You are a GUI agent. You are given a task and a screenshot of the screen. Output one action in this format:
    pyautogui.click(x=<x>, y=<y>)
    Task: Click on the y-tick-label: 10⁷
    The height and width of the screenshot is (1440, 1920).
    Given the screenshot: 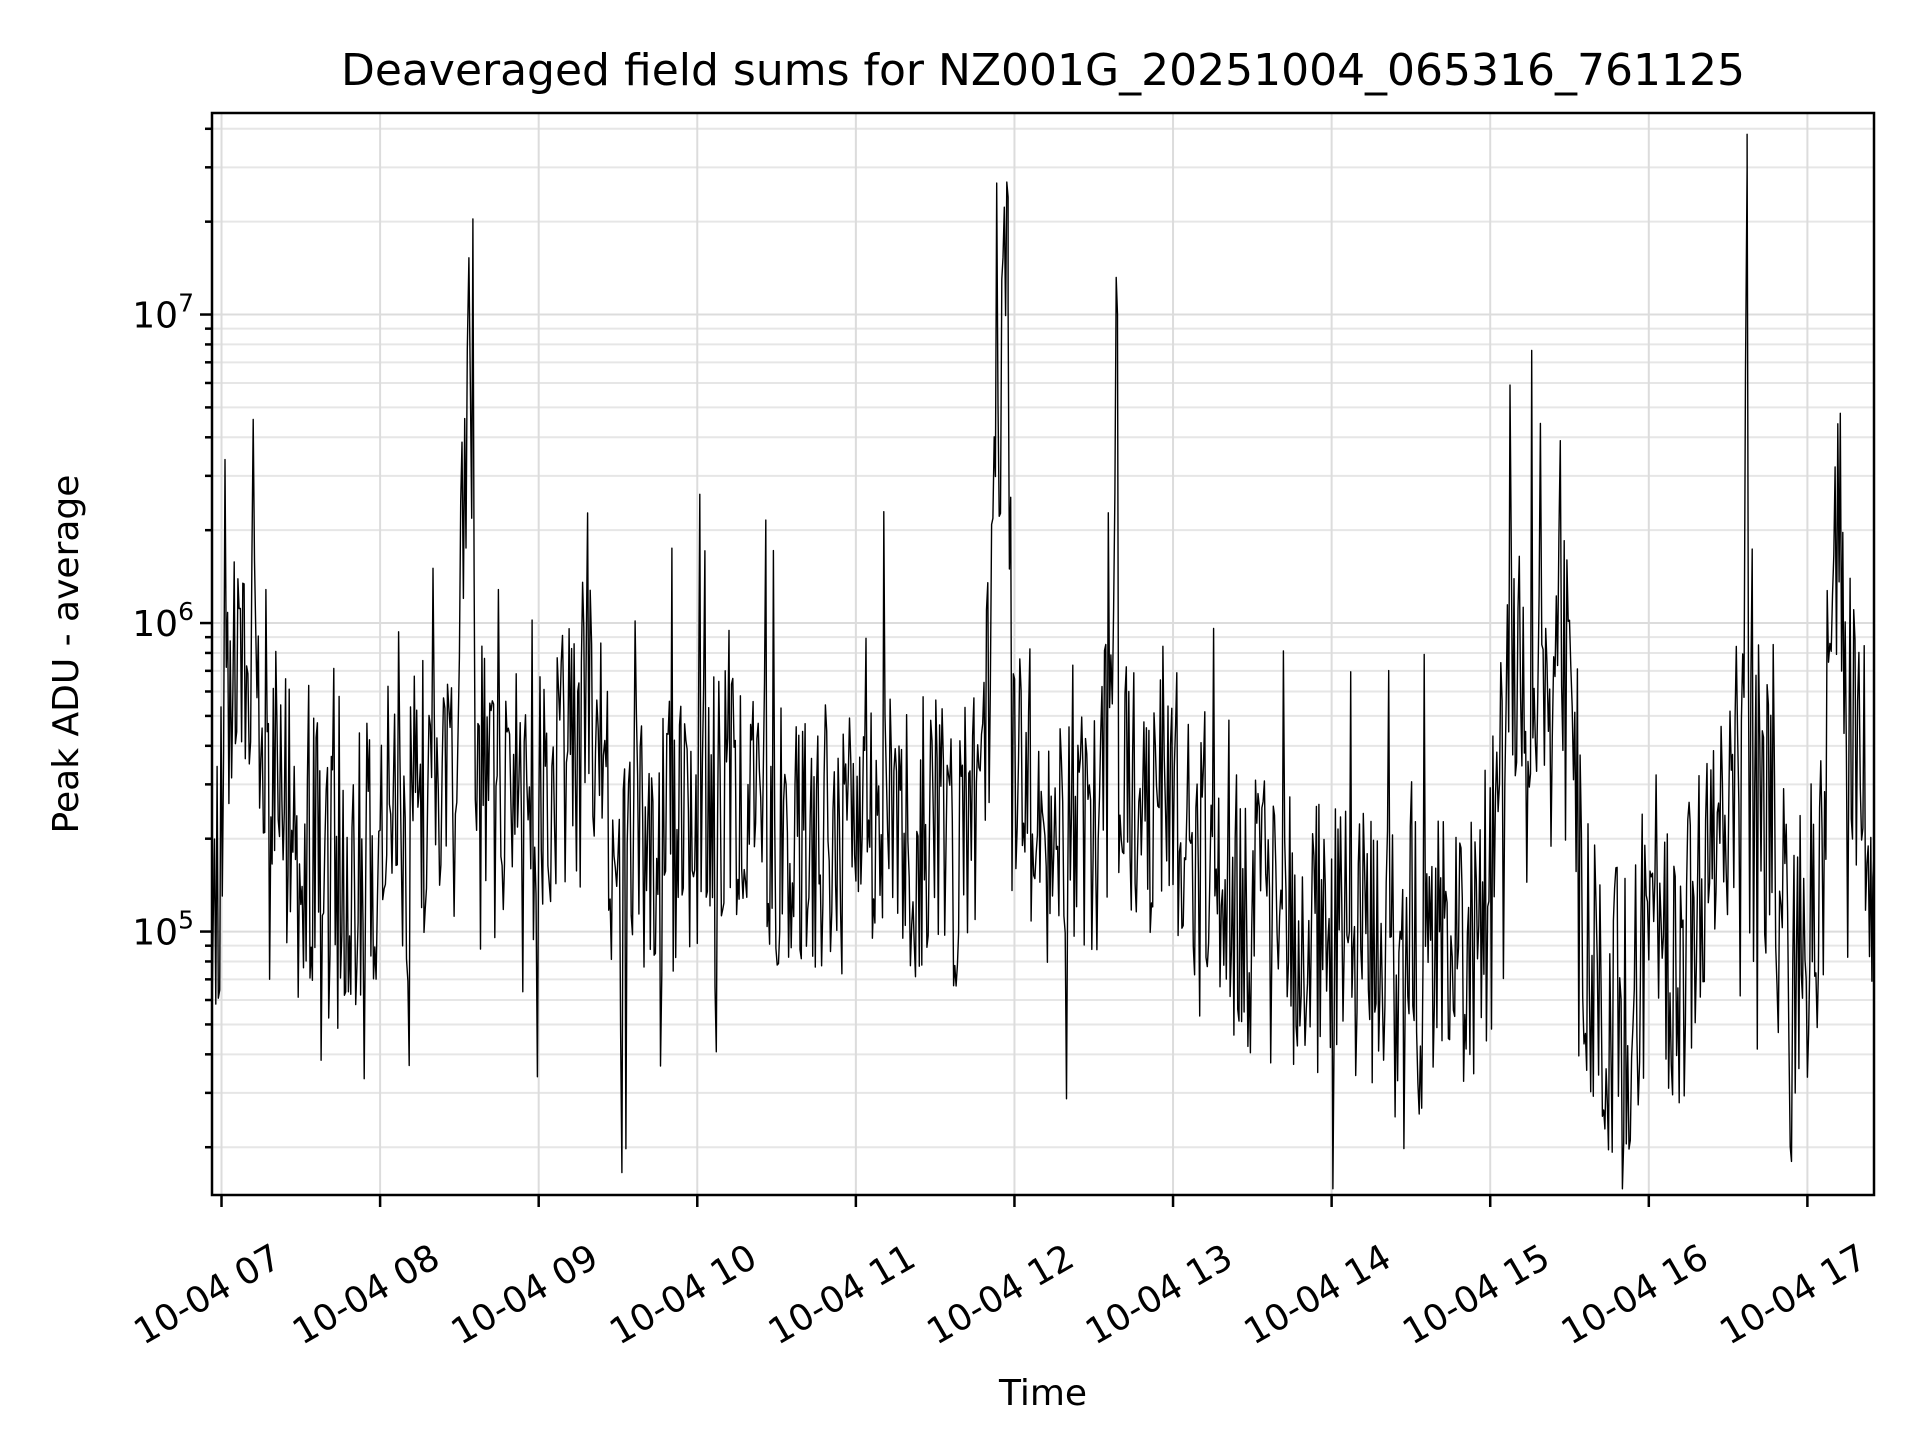 What is the action you would take?
    pyautogui.click(x=163, y=313)
    